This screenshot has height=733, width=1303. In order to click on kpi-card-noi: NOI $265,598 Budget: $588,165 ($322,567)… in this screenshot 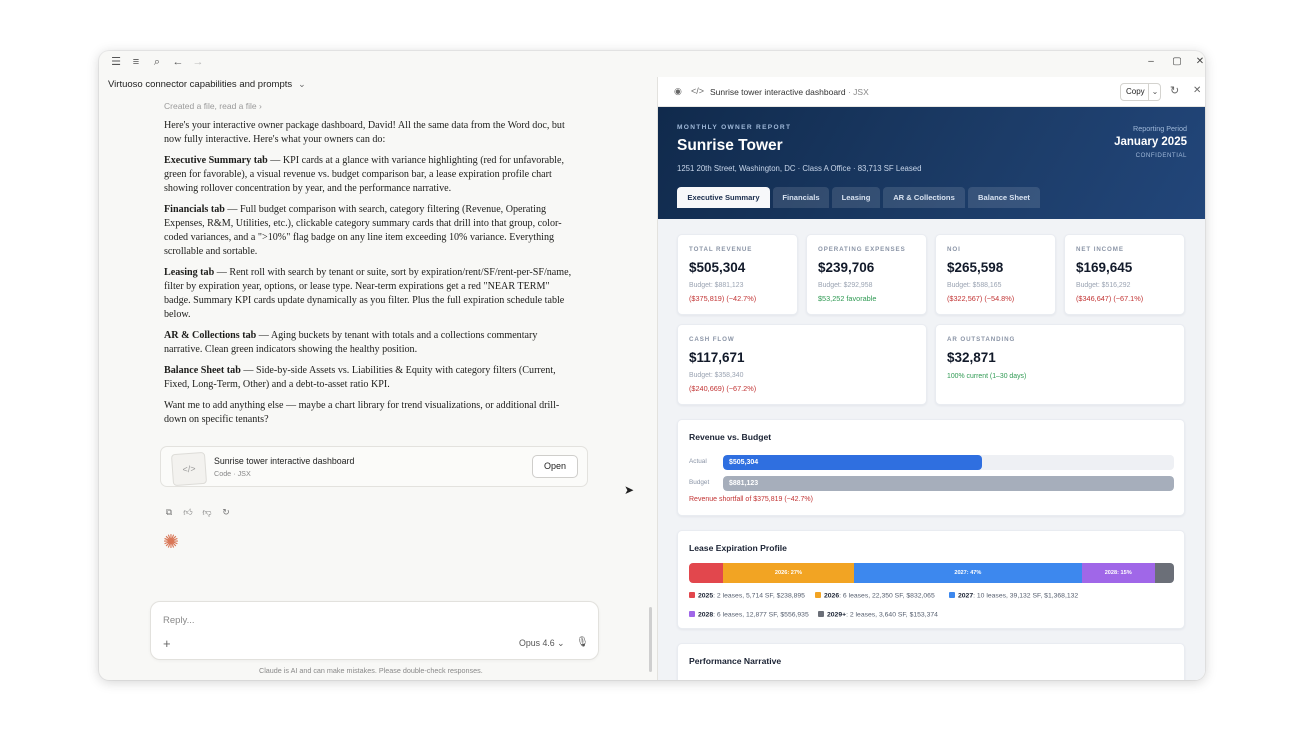, I will do `click(995, 274)`.